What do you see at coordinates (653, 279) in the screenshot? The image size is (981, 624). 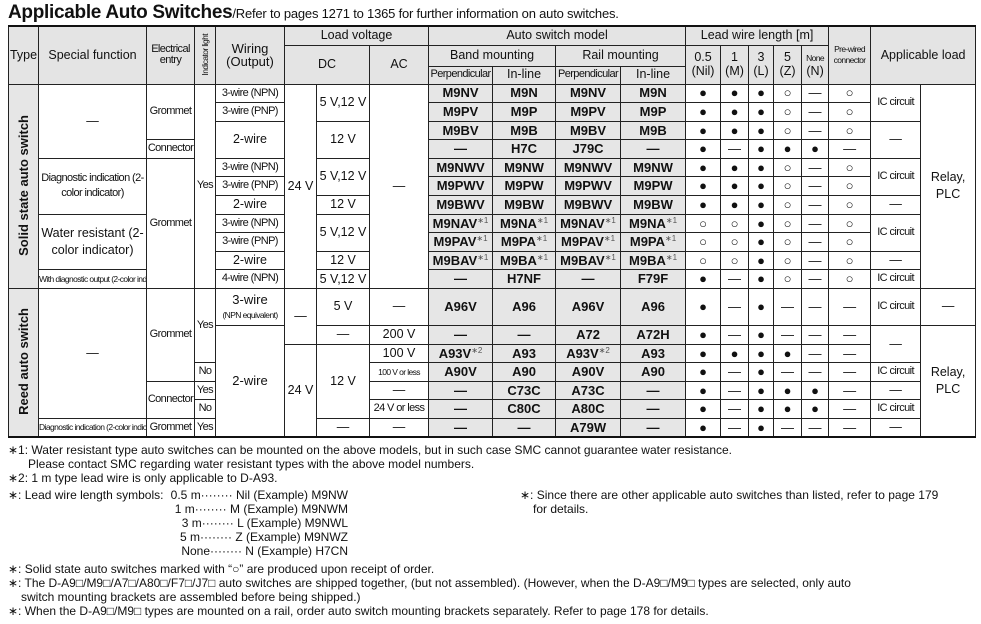 I see `model-rail-in-line: F79F` at bounding box center [653, 279].